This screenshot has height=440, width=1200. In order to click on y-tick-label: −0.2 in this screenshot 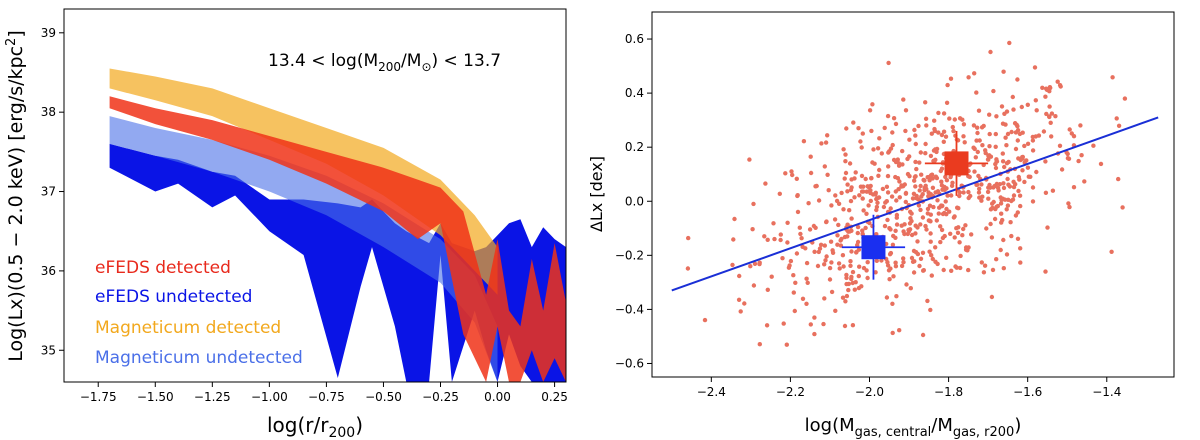, I will do `click(629, 255)`.